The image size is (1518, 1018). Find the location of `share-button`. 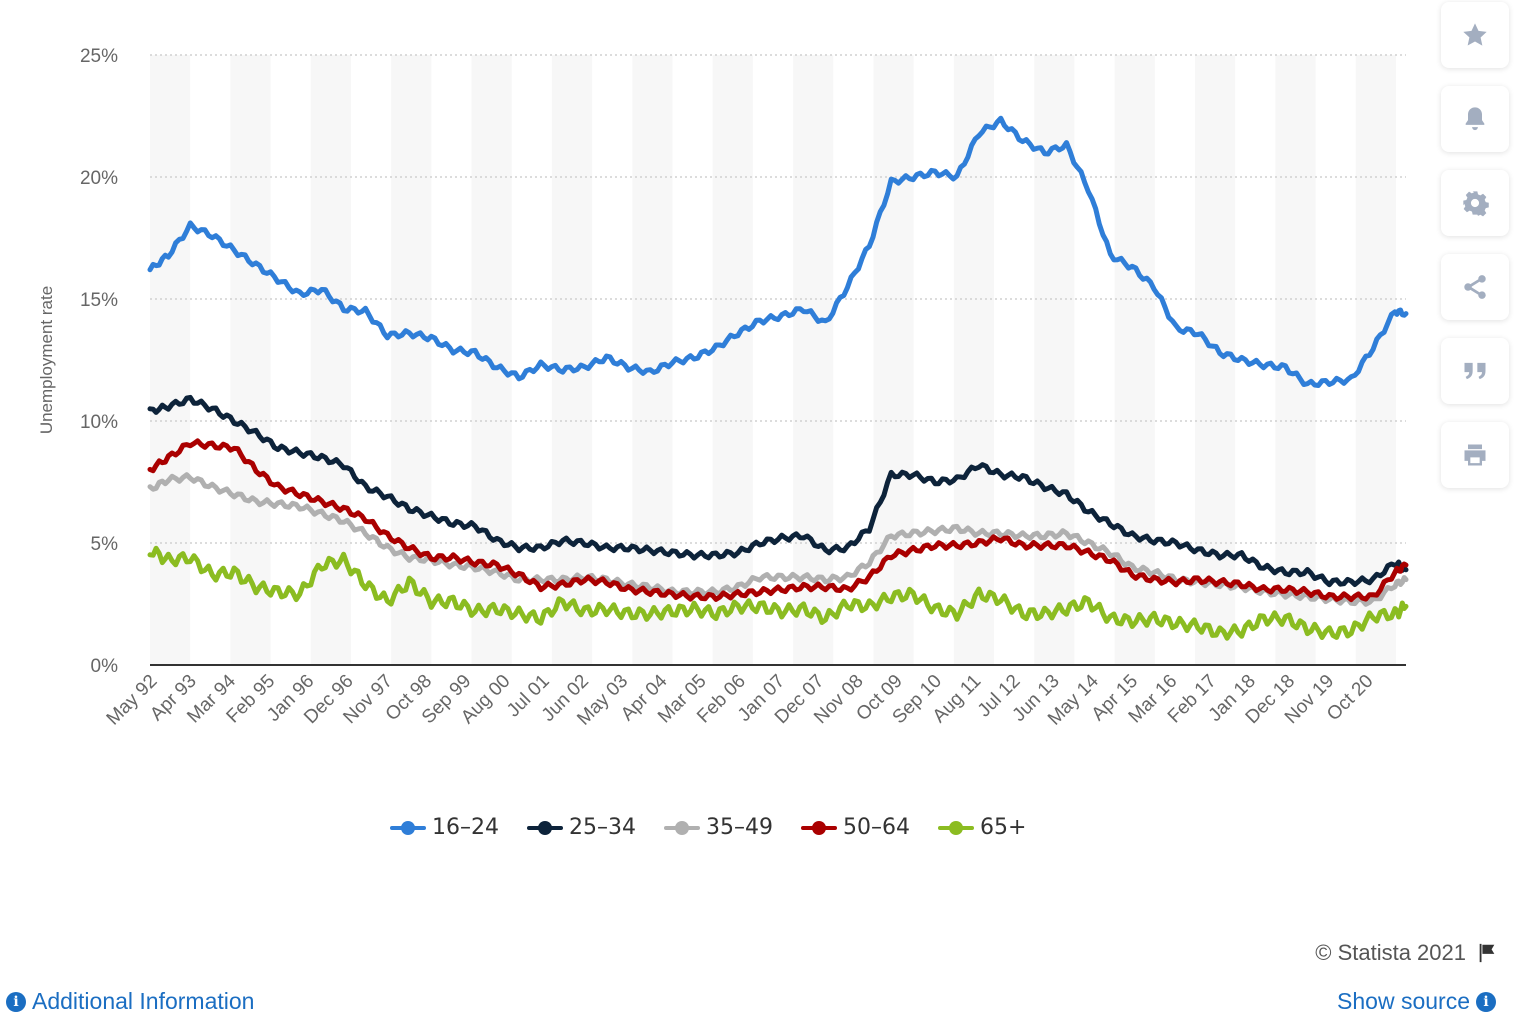

share-button is located at coordinates (1475, 287).